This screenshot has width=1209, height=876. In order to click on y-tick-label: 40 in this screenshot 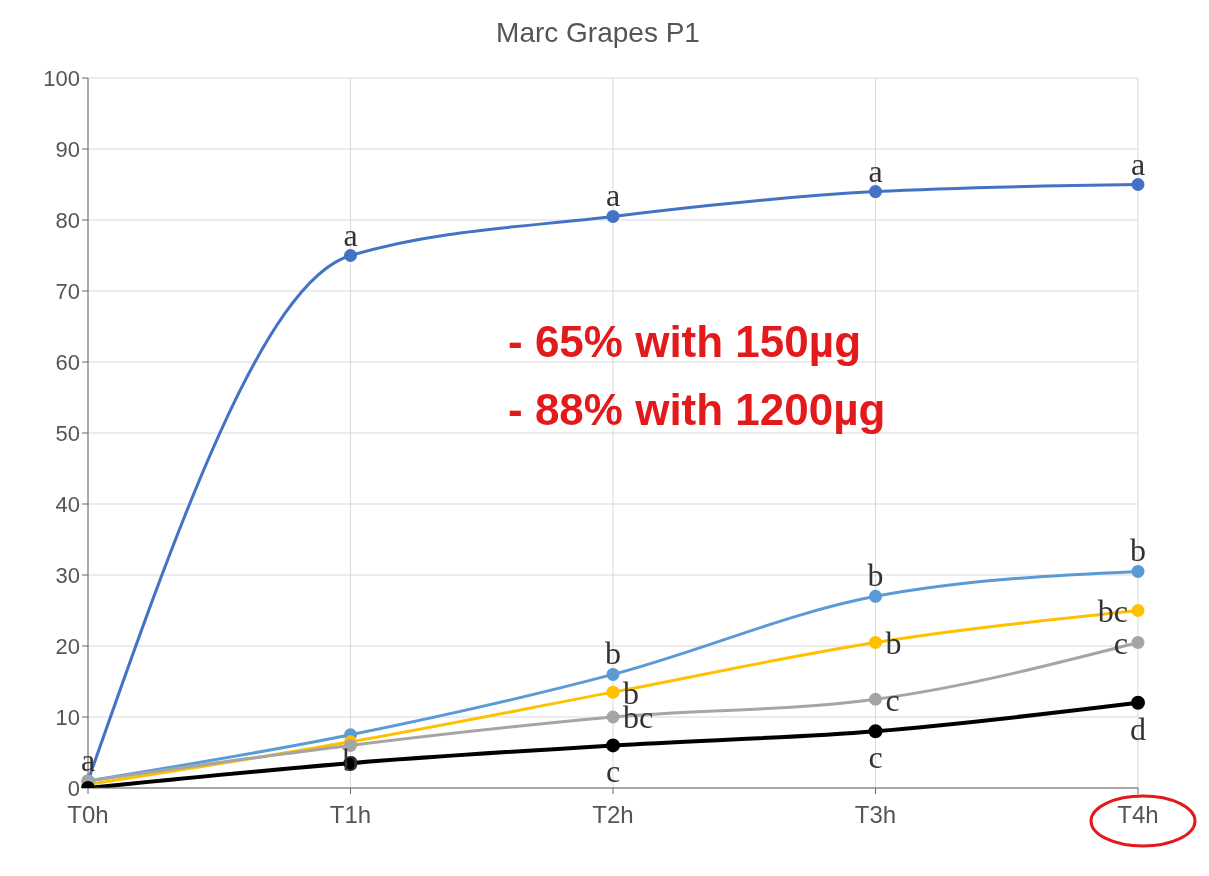, I will do `click(67, 504)`.